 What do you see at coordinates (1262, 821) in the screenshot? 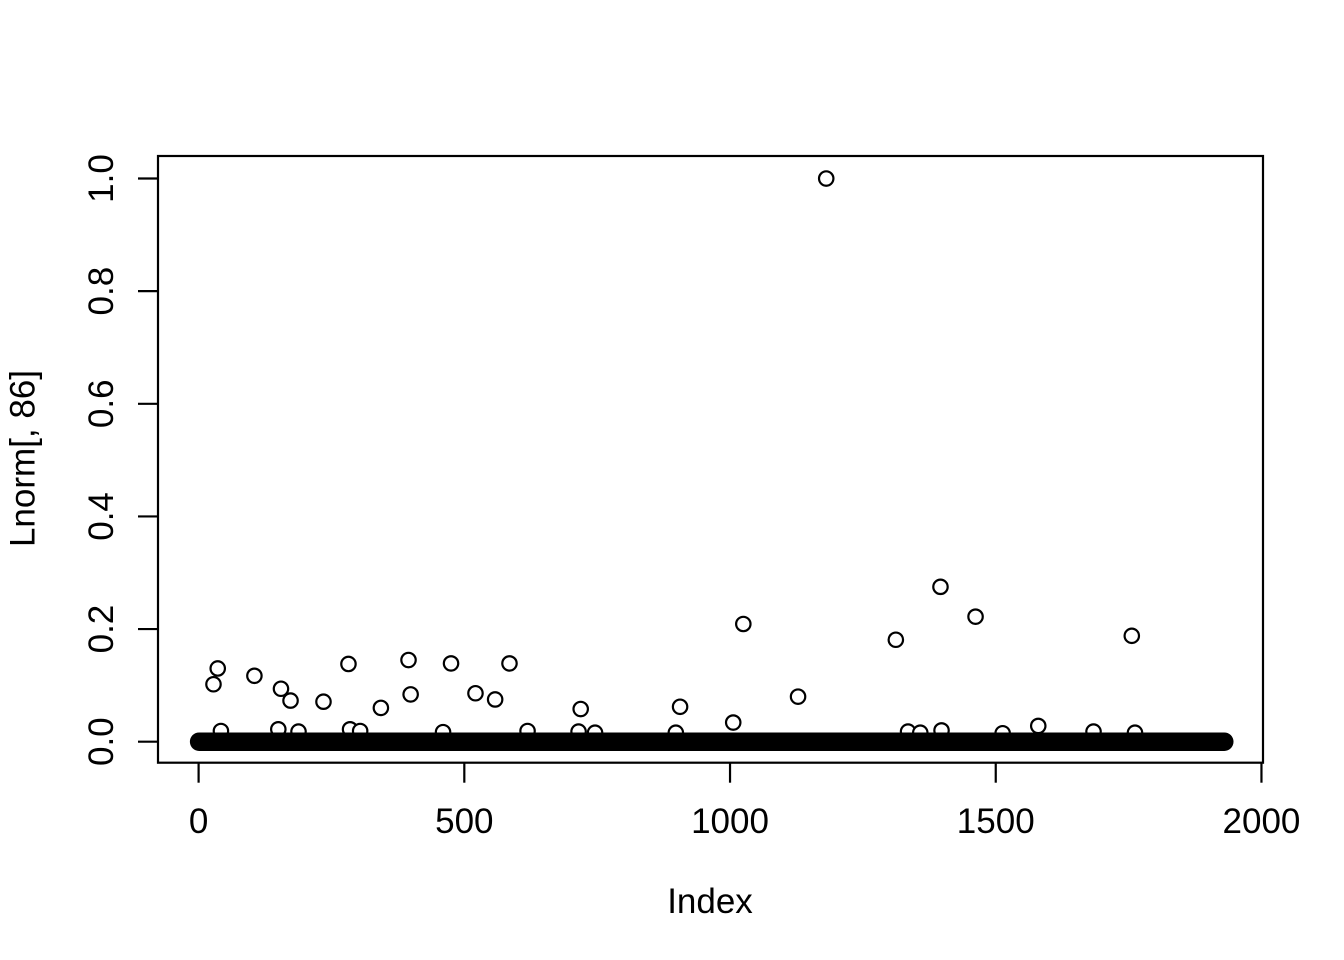
I see `x-tick-label: 2000` at bounding box center [1262, 821].